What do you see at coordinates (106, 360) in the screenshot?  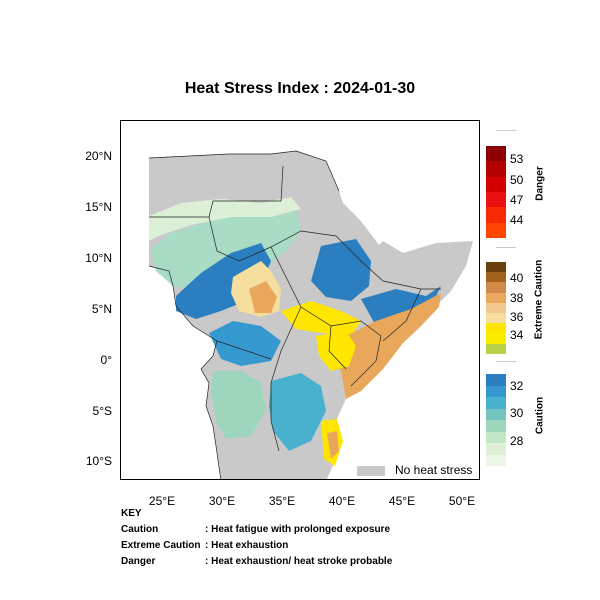 I see `lat-tick: 0°` at bounding box center [106, 360].